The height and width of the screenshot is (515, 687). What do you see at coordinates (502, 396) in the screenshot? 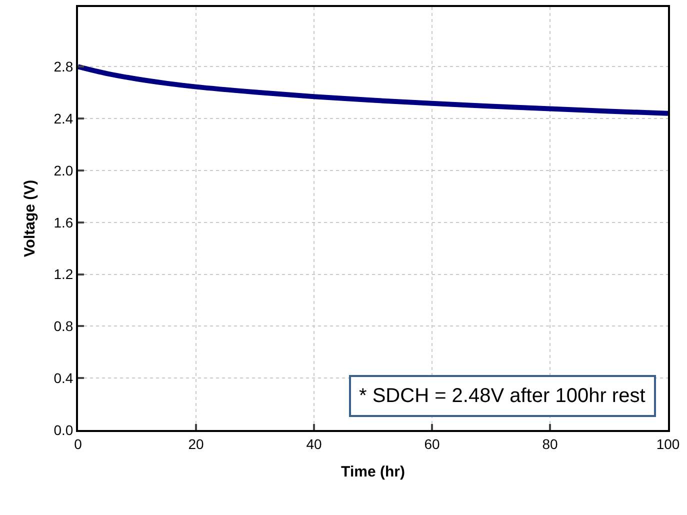
I see `annotation: * SDCH = 2.48V after 100hr rest` at bounding box center [502, 396].